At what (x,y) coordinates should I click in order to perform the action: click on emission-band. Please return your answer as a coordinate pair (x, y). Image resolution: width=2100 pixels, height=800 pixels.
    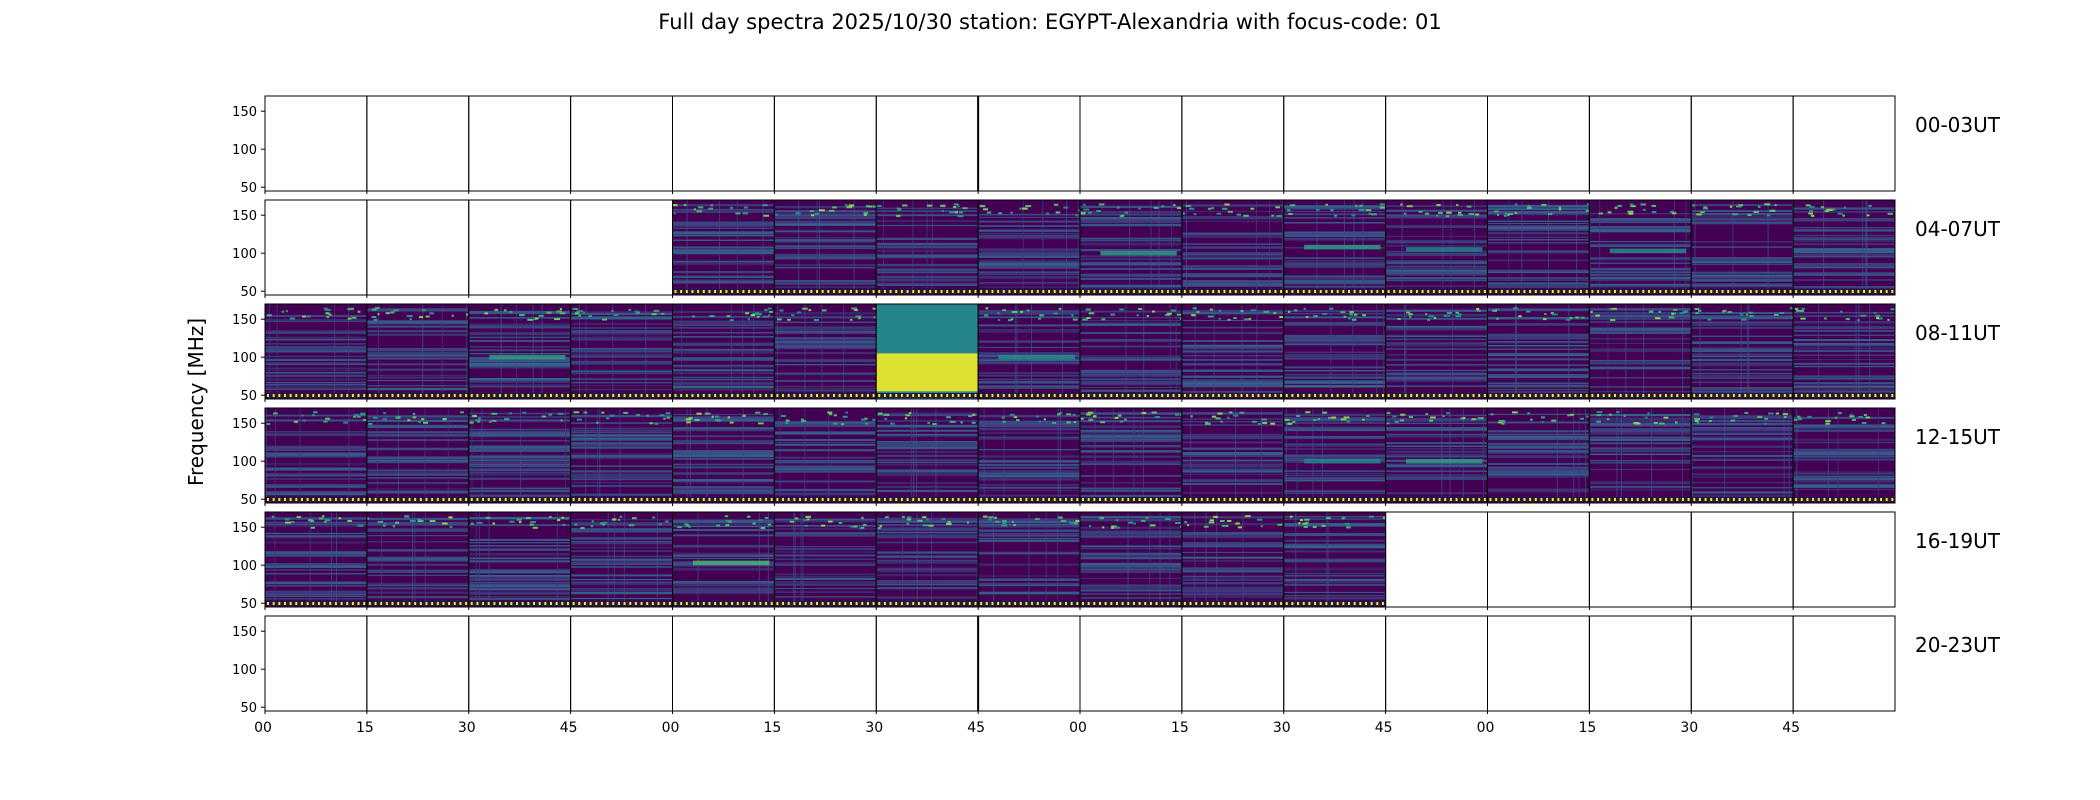
    Looking at the image, I should click on (1138, 253).